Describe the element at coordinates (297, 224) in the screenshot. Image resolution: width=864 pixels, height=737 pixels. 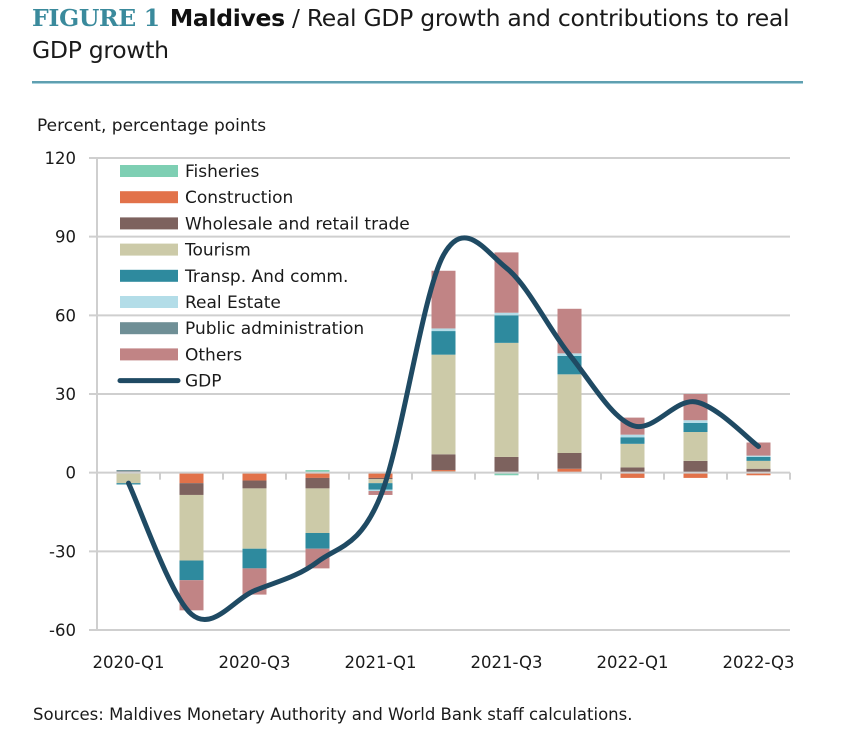
I see `legend-label: Wholesale and retail trade` at that location.